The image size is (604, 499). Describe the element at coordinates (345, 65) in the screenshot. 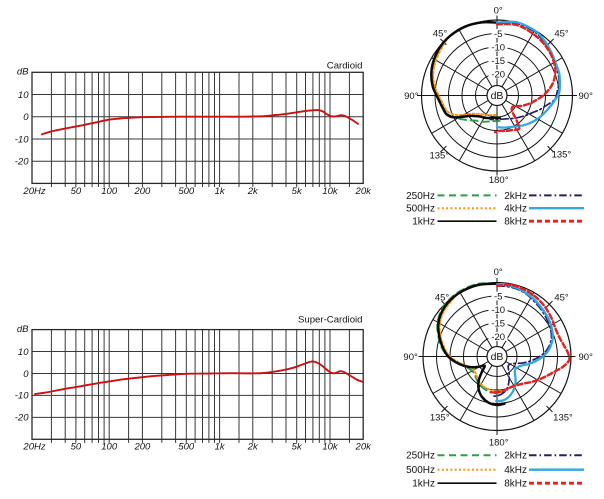

I see `svg-text: Cardioid` at that location.